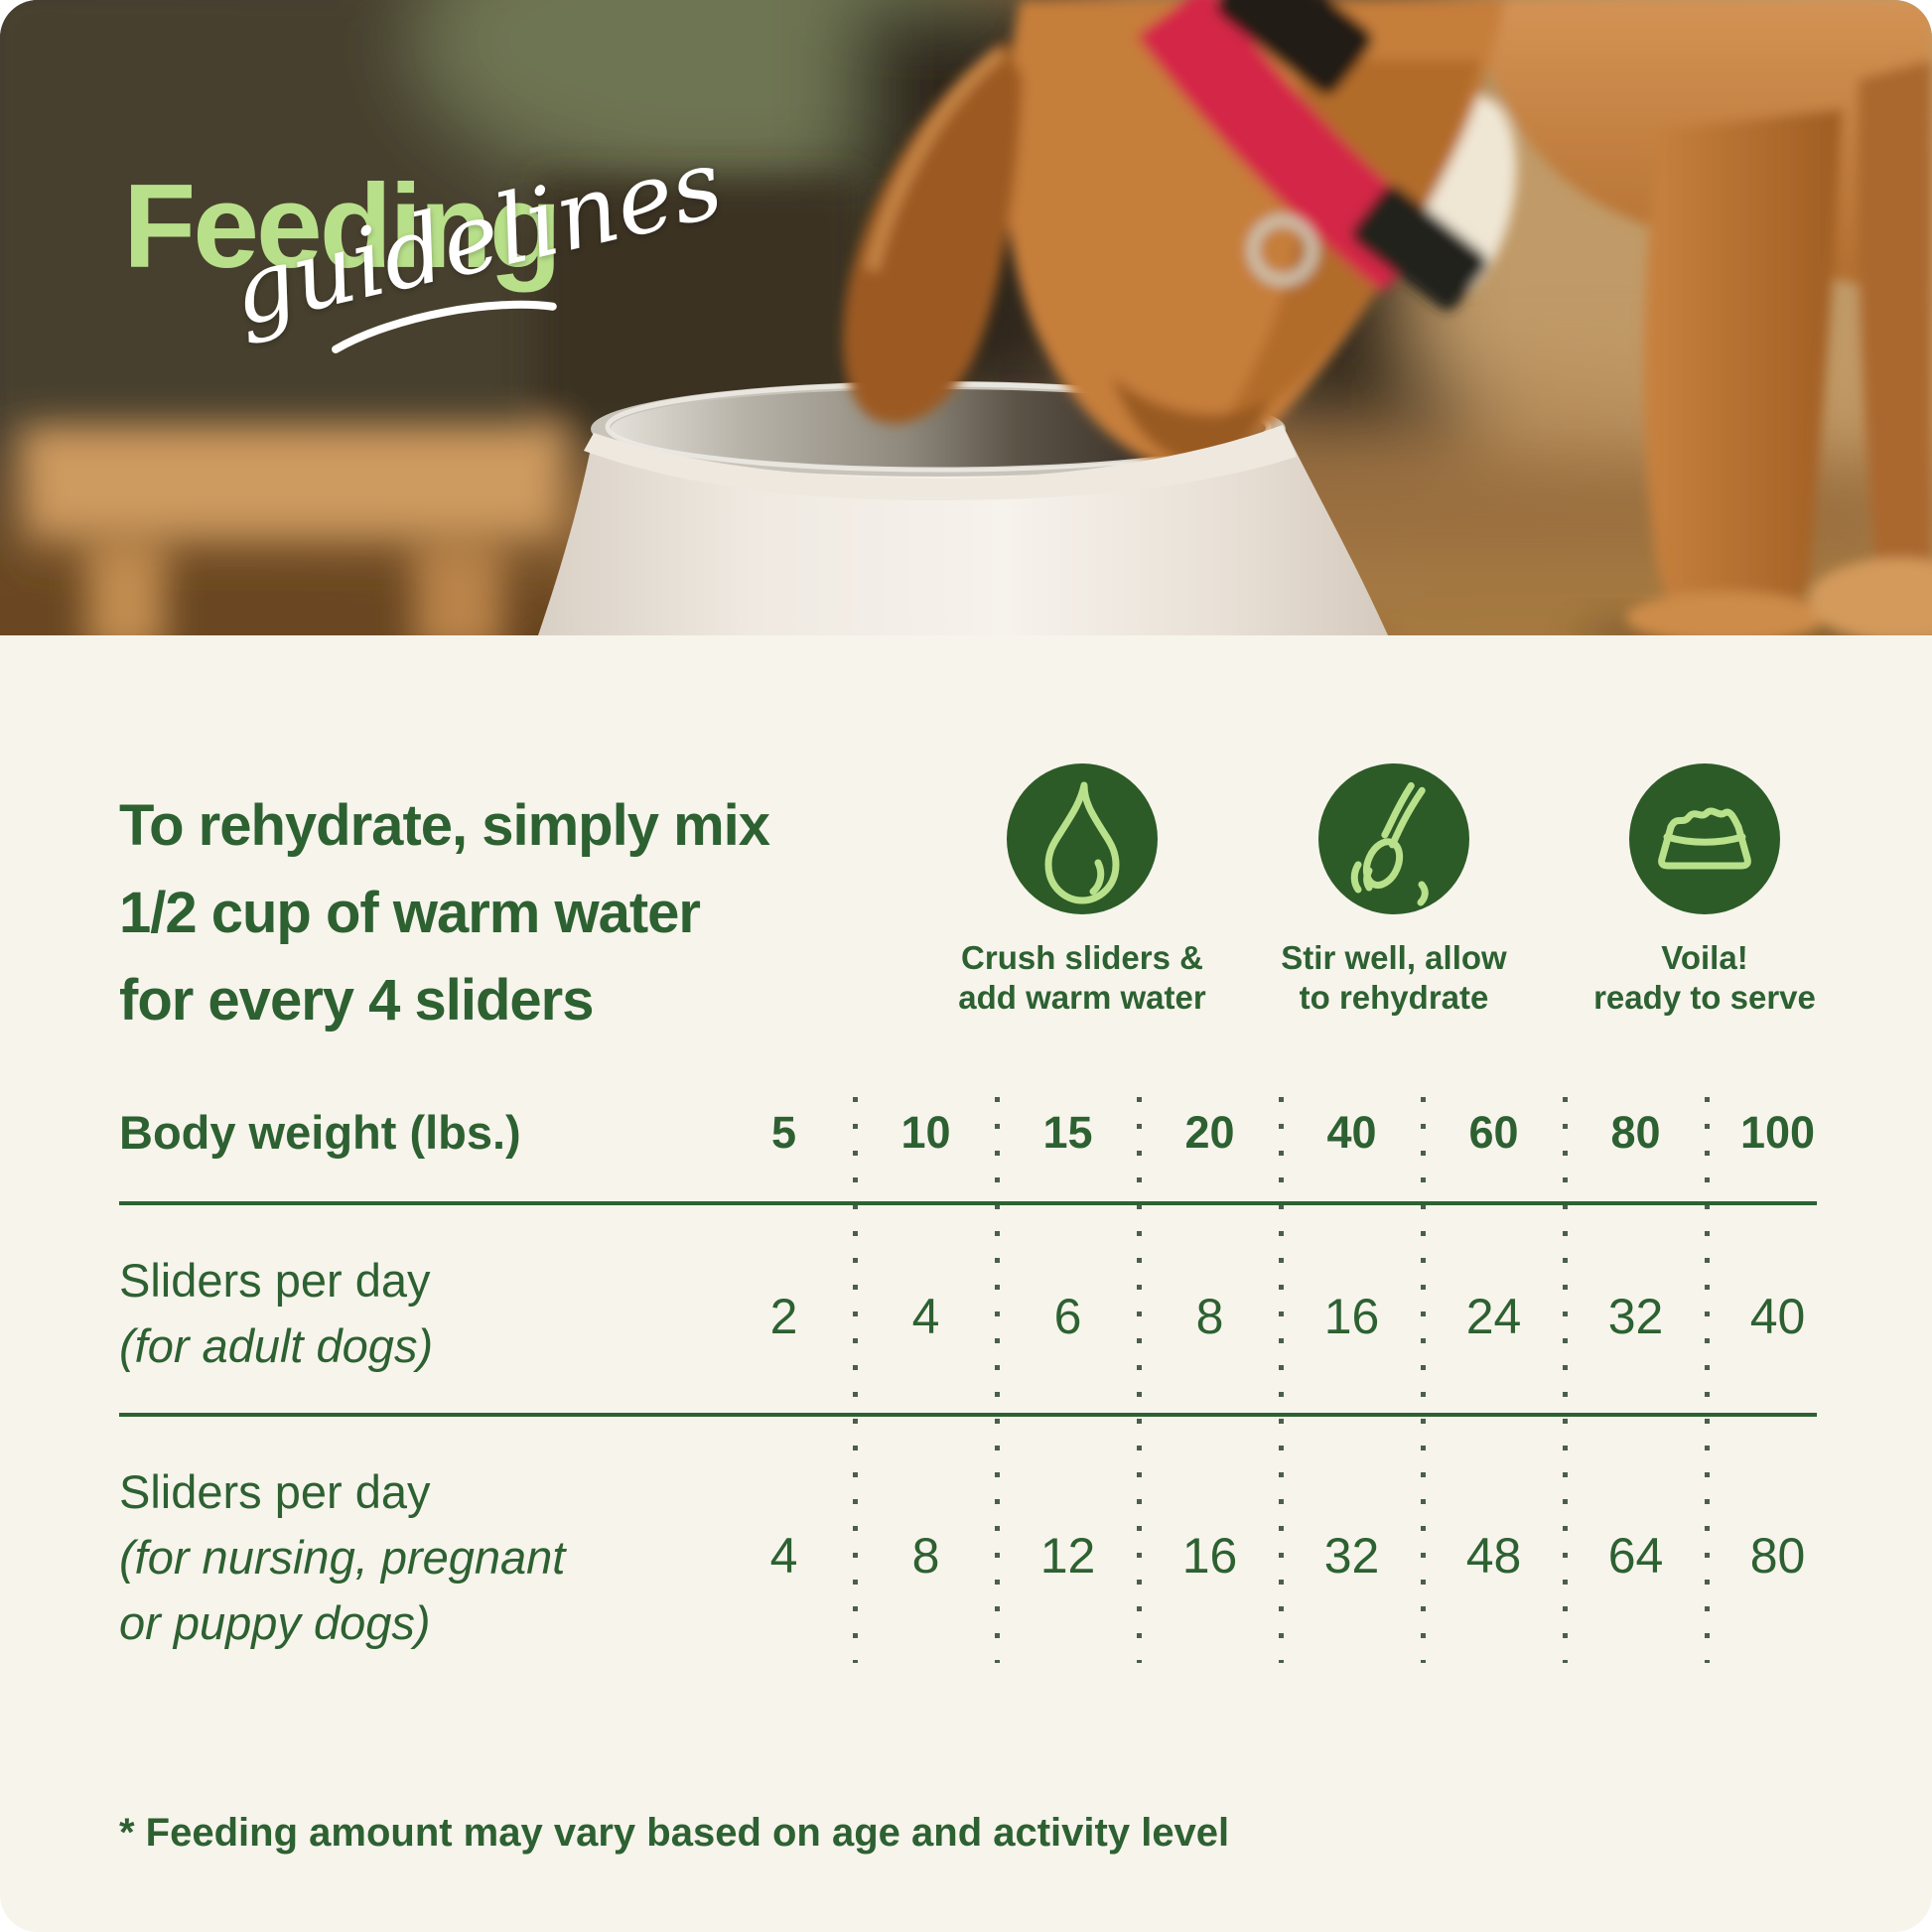 The height and width of the screenshot is (1932, 1932). What do you see at coordinates (444, 825) in the screenshot?
I see `intro-line: To rehydrate, simply mix` at bounding box center [444, 825].